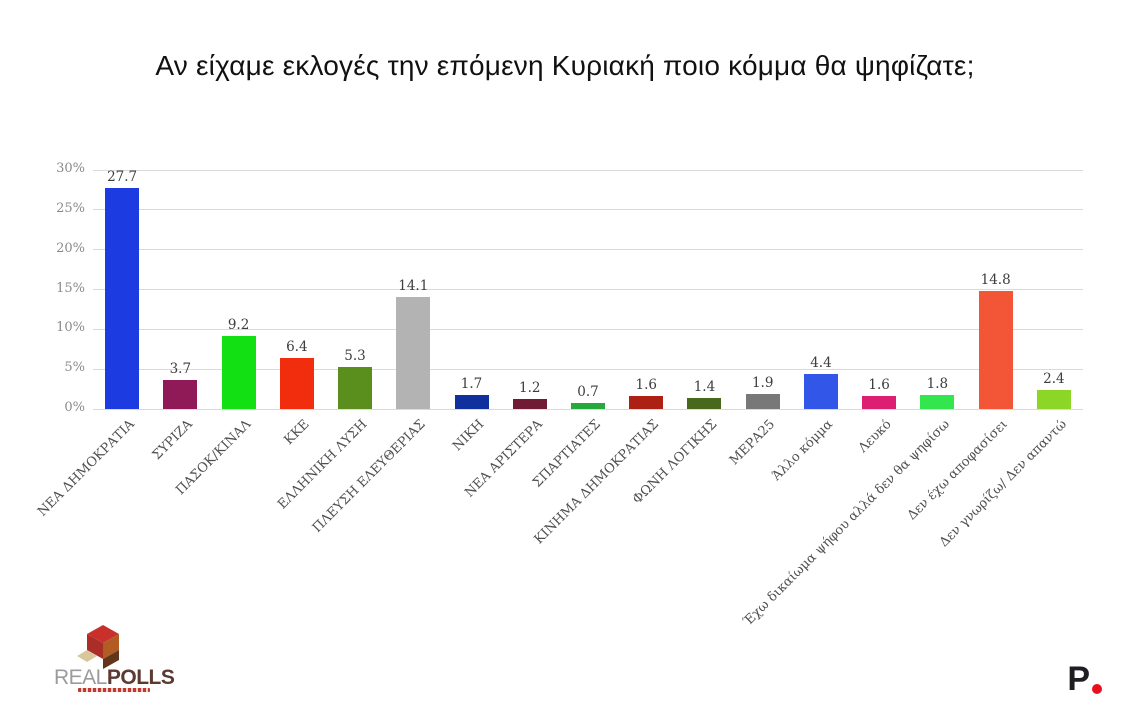 This screenshot has width=1130, height=720. What do you see at coordinates (588, 406) in the screenshot?
I see `bar-ΣΠΑΡΤΙΑΤΕΣ` at bounding box center [588, 406].